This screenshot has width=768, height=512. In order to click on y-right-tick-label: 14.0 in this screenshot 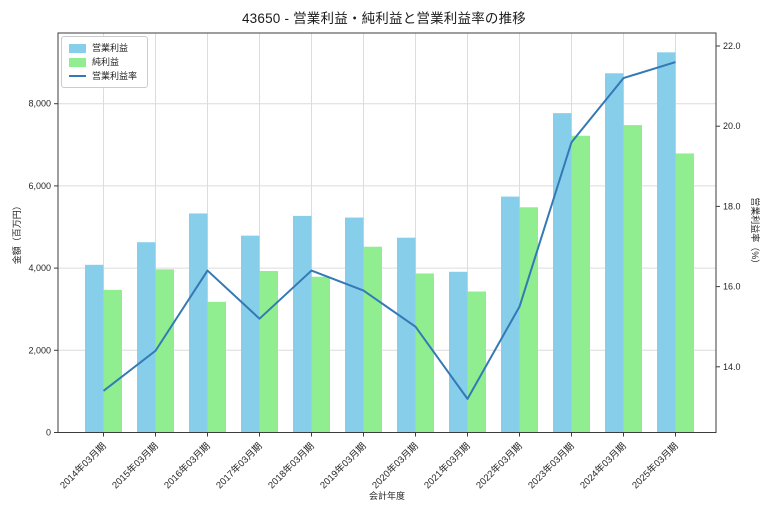, I will do `click(732, 367)`.